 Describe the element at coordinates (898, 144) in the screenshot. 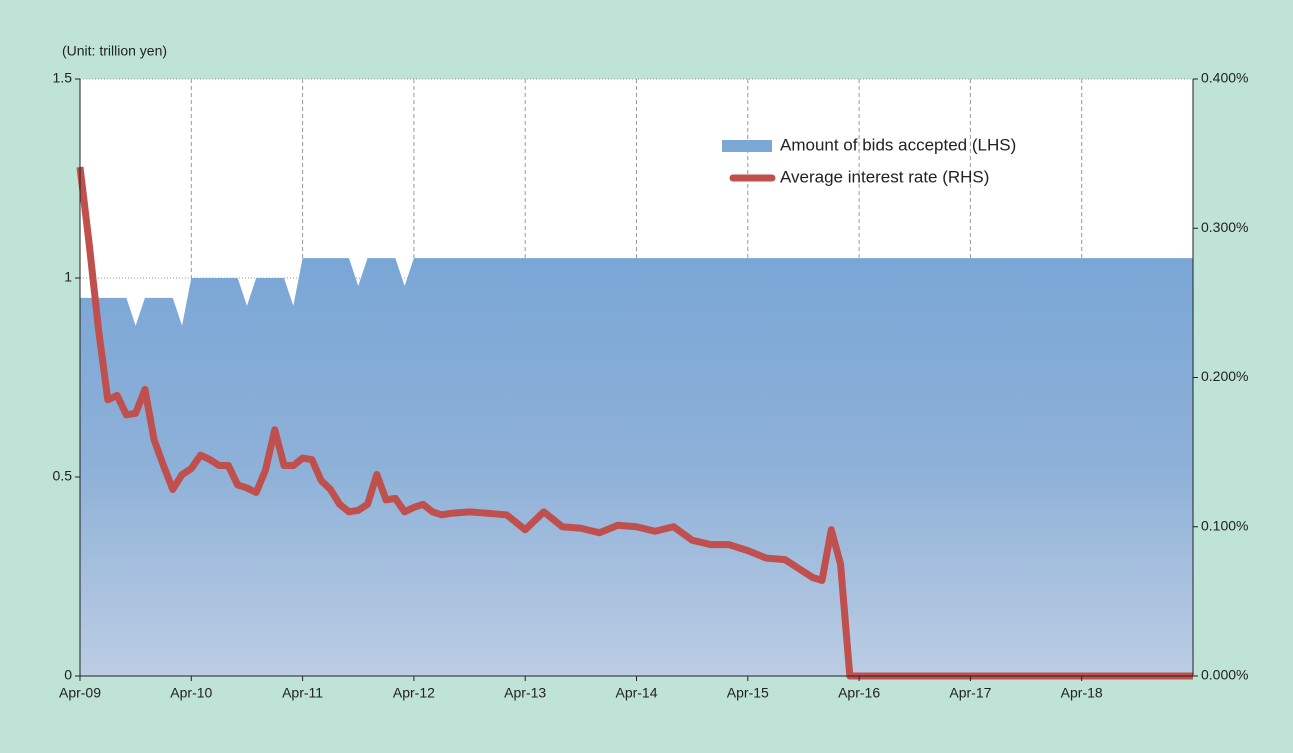

I see `legend-label: Amount of bids accepted (LHS)` at that location.